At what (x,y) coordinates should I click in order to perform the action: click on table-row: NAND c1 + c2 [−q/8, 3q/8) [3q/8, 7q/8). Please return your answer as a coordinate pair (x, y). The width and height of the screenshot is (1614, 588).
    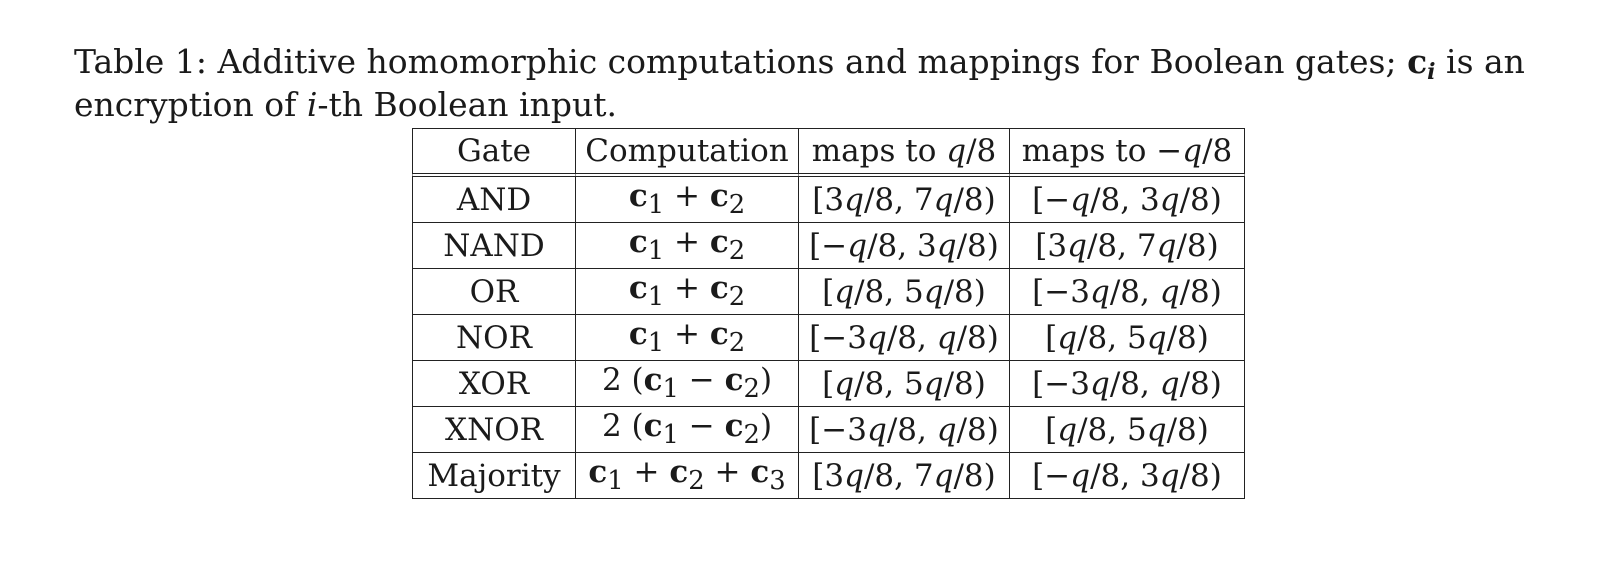
    Looking at the image, I should click on (828, 246).